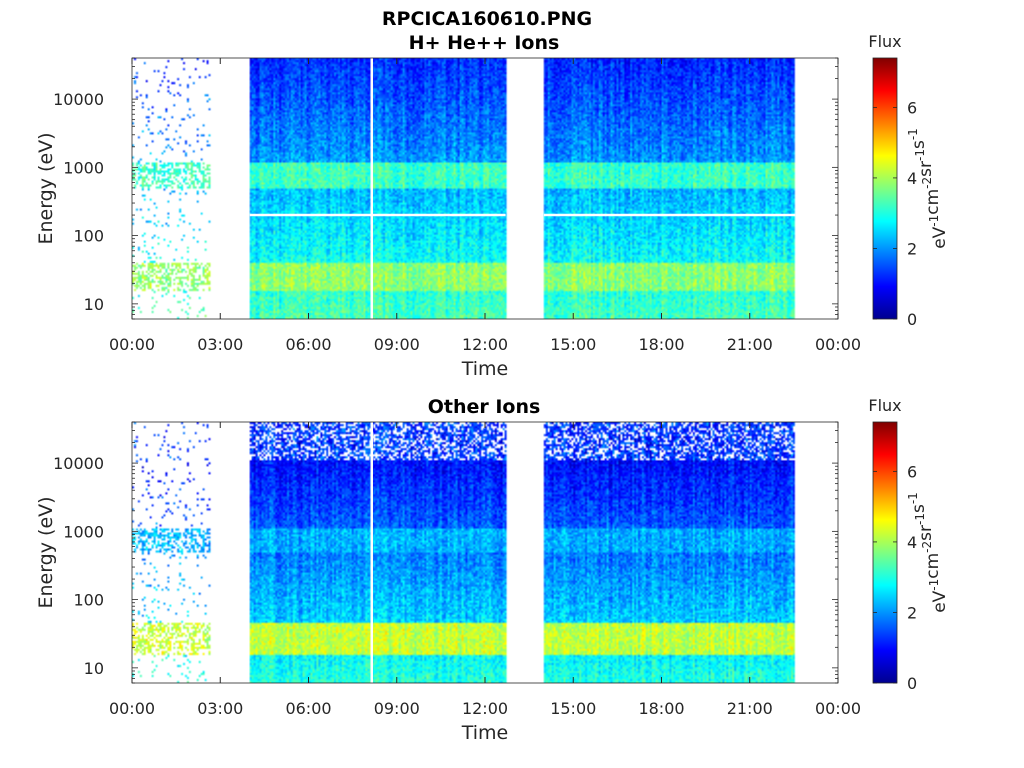  Describe the element at coordinates (487, 19) in the screenshot. I see `figure-title: RPCICA160610.PNG` at that location.